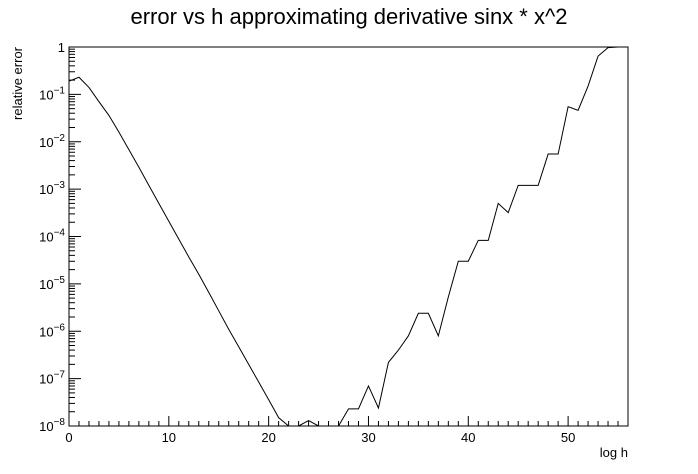  Describe the element at coordinates (614, 452) in the screenshot. I see `x-axis-title: log h` at that location.